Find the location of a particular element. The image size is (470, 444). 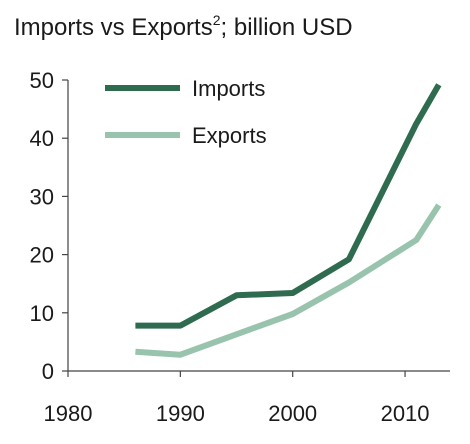

y-tick-label: 0 is located at coordinates (48, 371).